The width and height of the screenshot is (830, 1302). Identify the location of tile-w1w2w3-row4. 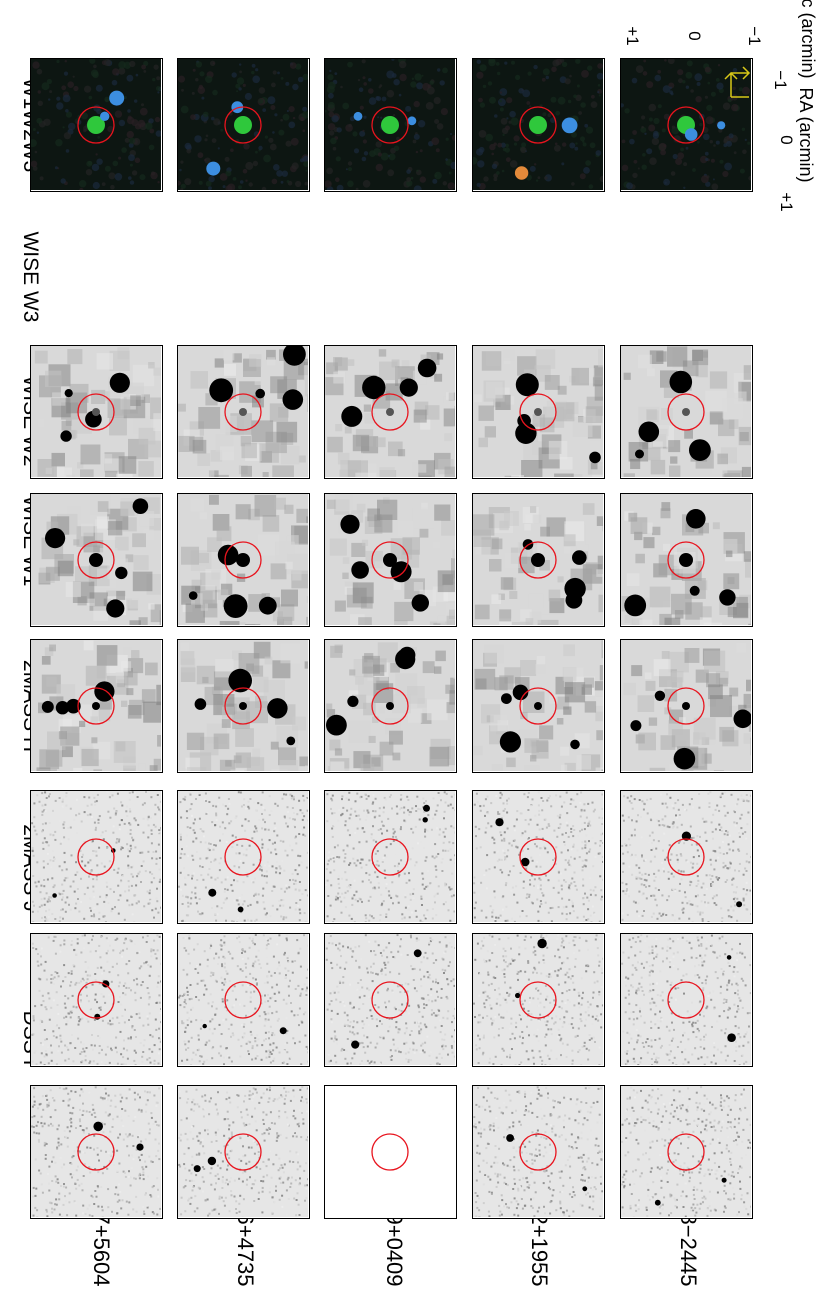
(538, 125).